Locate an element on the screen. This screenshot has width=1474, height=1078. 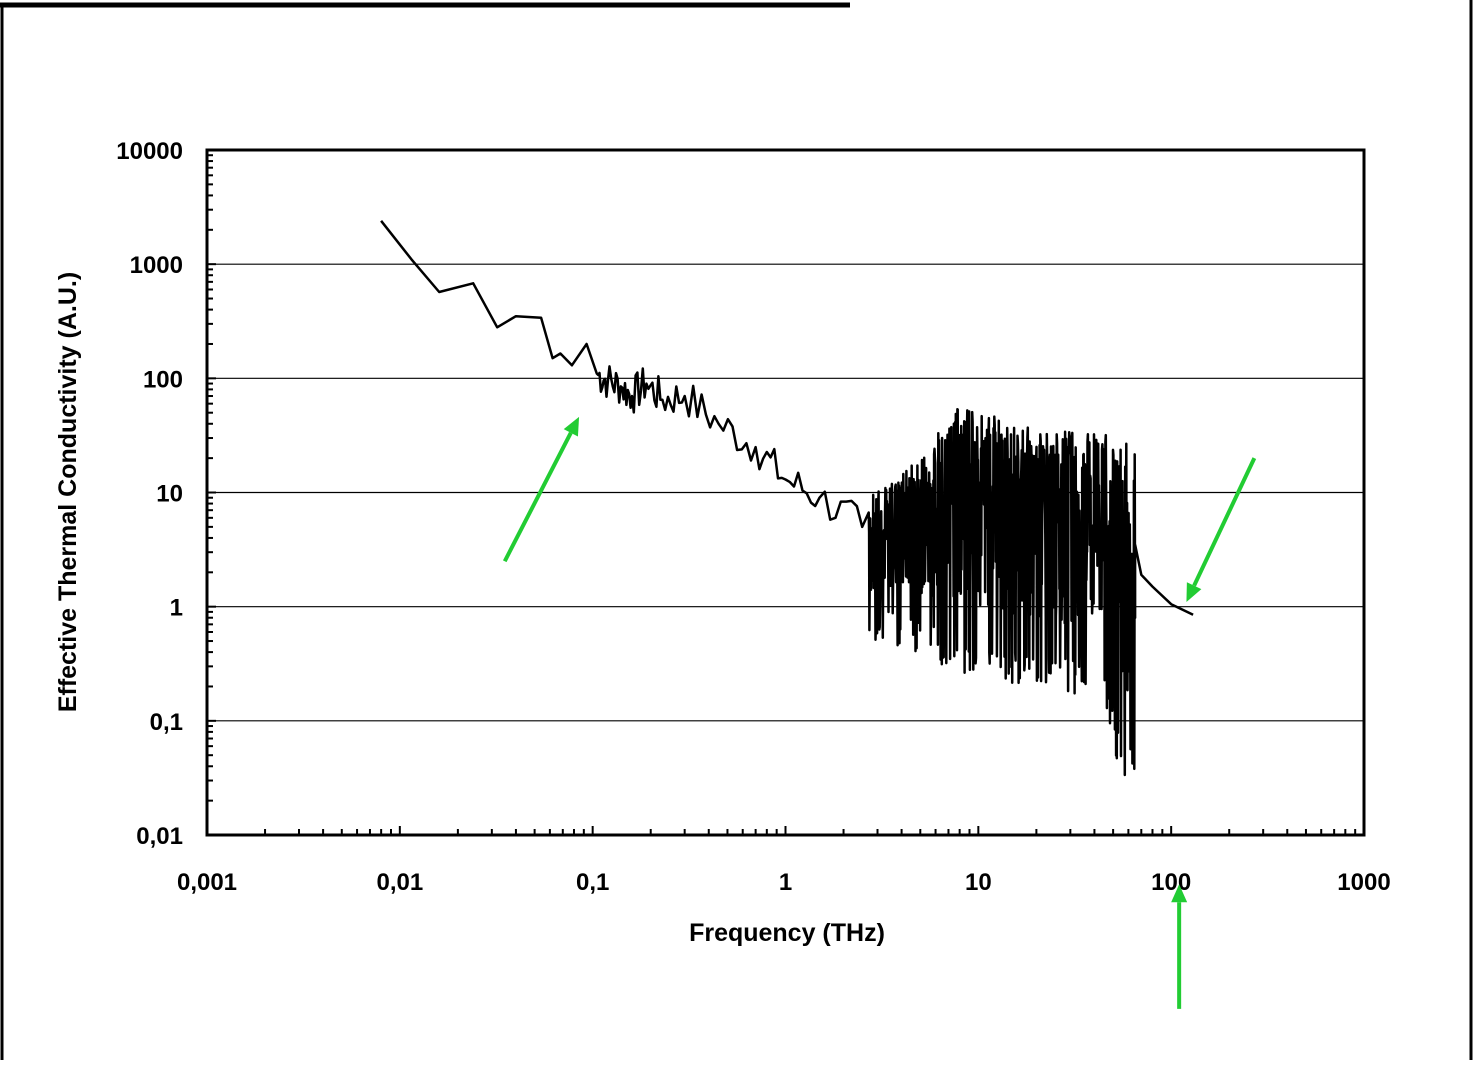
x-axis-tick-labels: 0,001 0,01 0,1 1 10 100 1000 is located at coordinates (784, 882).